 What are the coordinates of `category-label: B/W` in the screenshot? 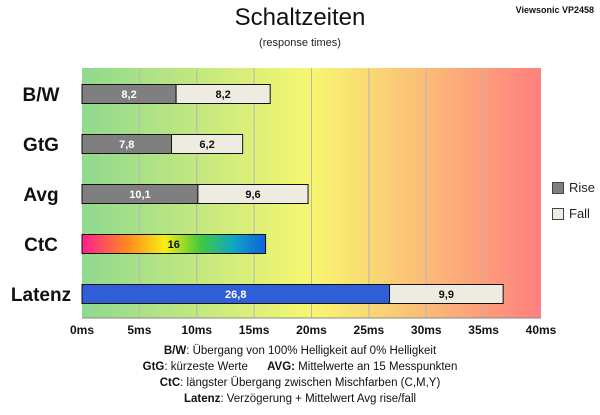 It's located at (41, 95).